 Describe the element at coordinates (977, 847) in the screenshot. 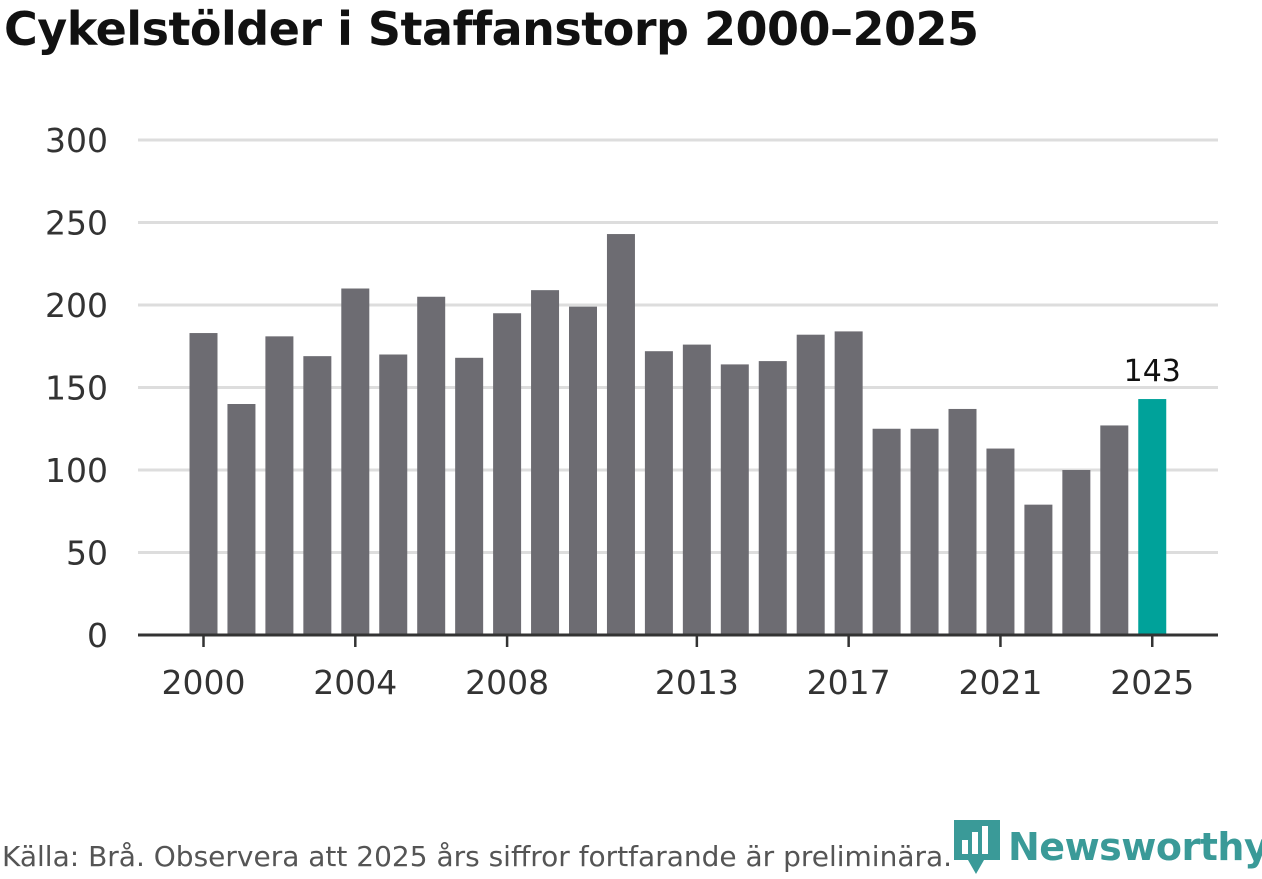

I see `newsworthy-chart-bubble-icon` at that location.